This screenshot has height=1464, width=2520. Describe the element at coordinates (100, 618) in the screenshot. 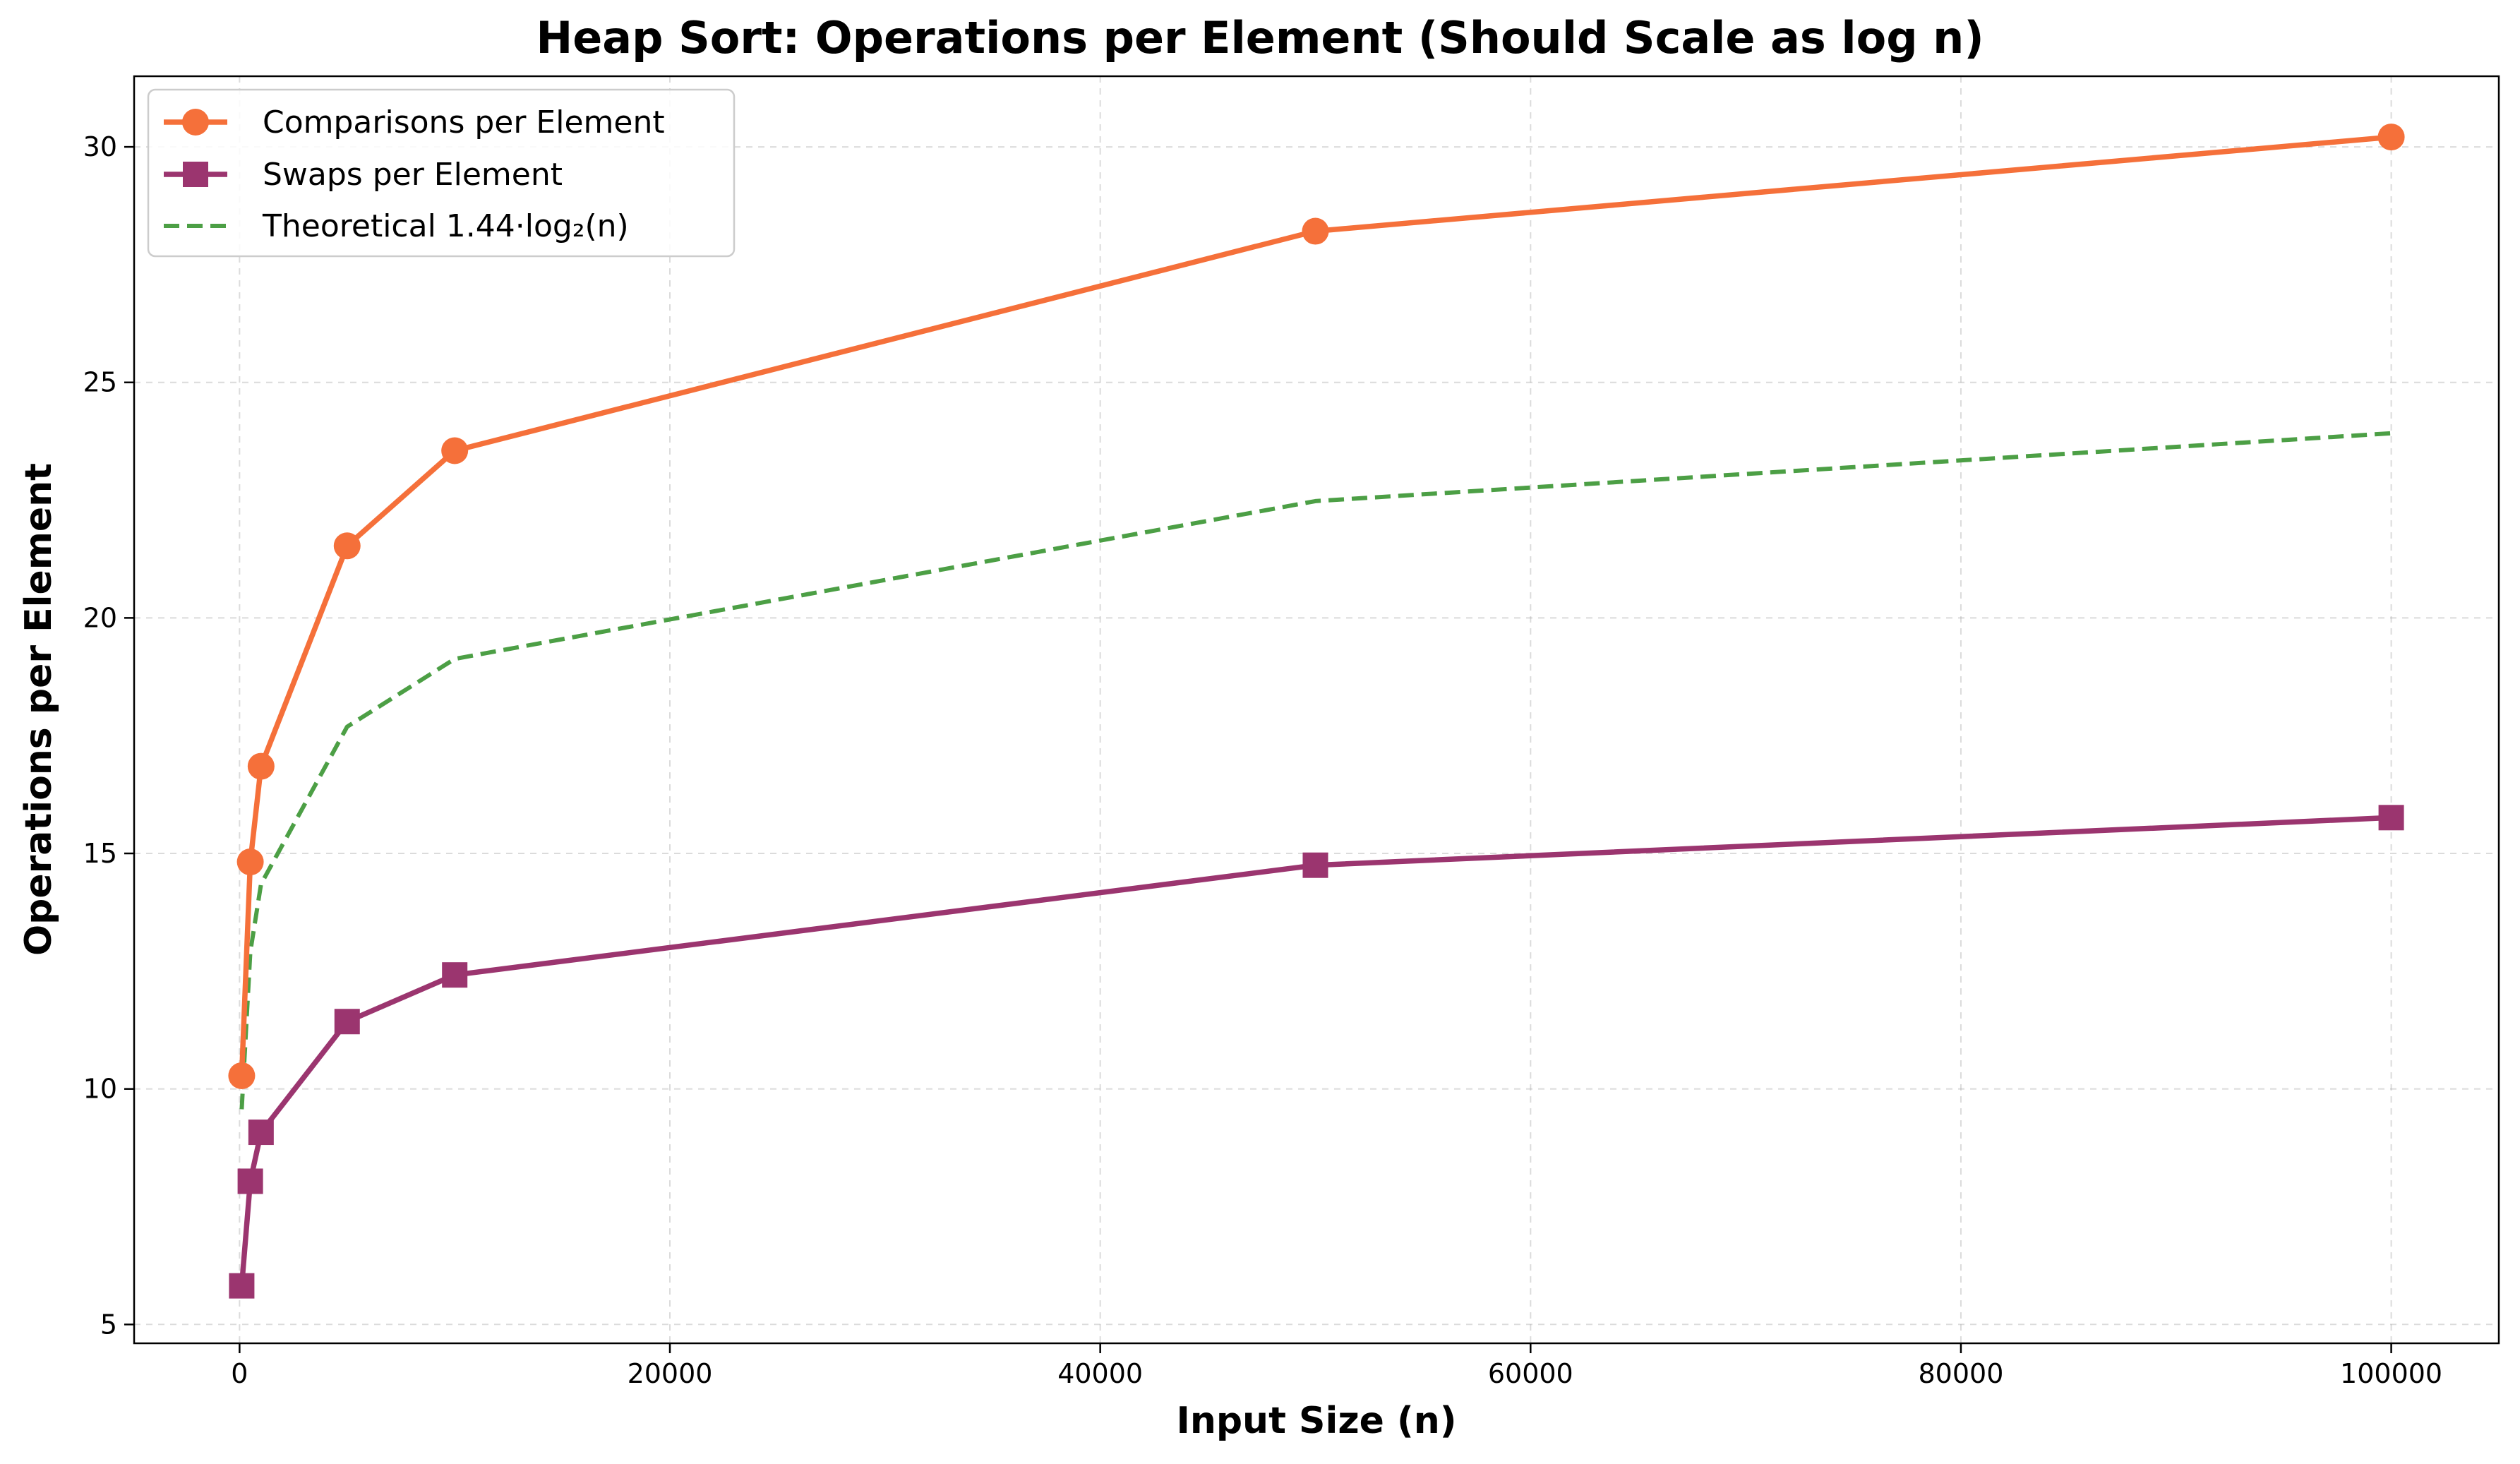

I see `y-tick-label: 20` at that location.